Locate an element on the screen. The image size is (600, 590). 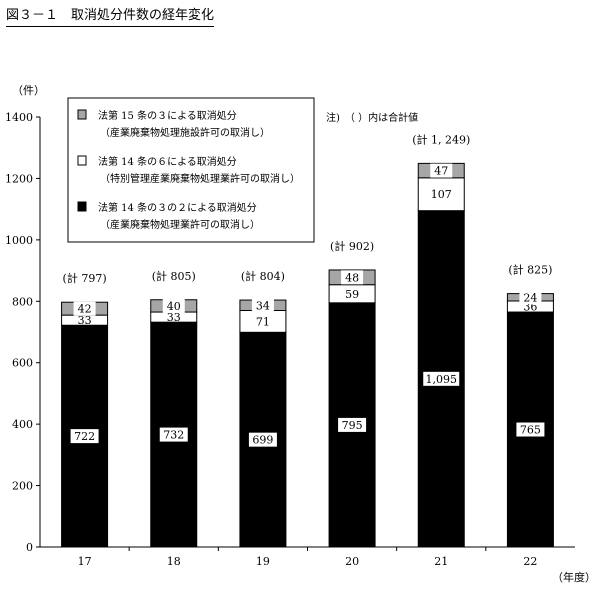
data-label: 42 is located at coordinates (85, 309).